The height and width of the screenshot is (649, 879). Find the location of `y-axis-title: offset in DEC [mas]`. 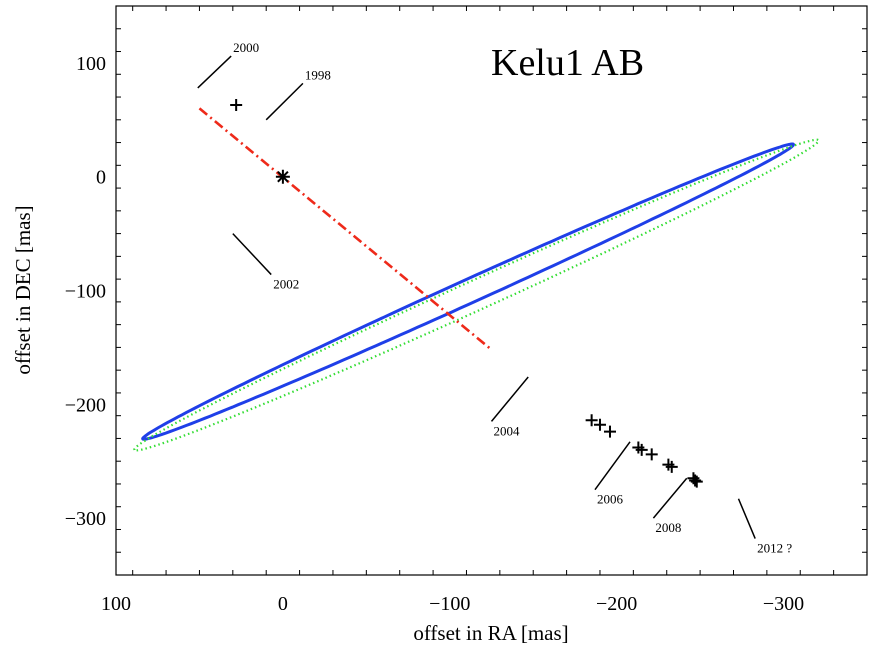

y-axis-title: offset in DEC [mas] is located at coordinates (23, 289).